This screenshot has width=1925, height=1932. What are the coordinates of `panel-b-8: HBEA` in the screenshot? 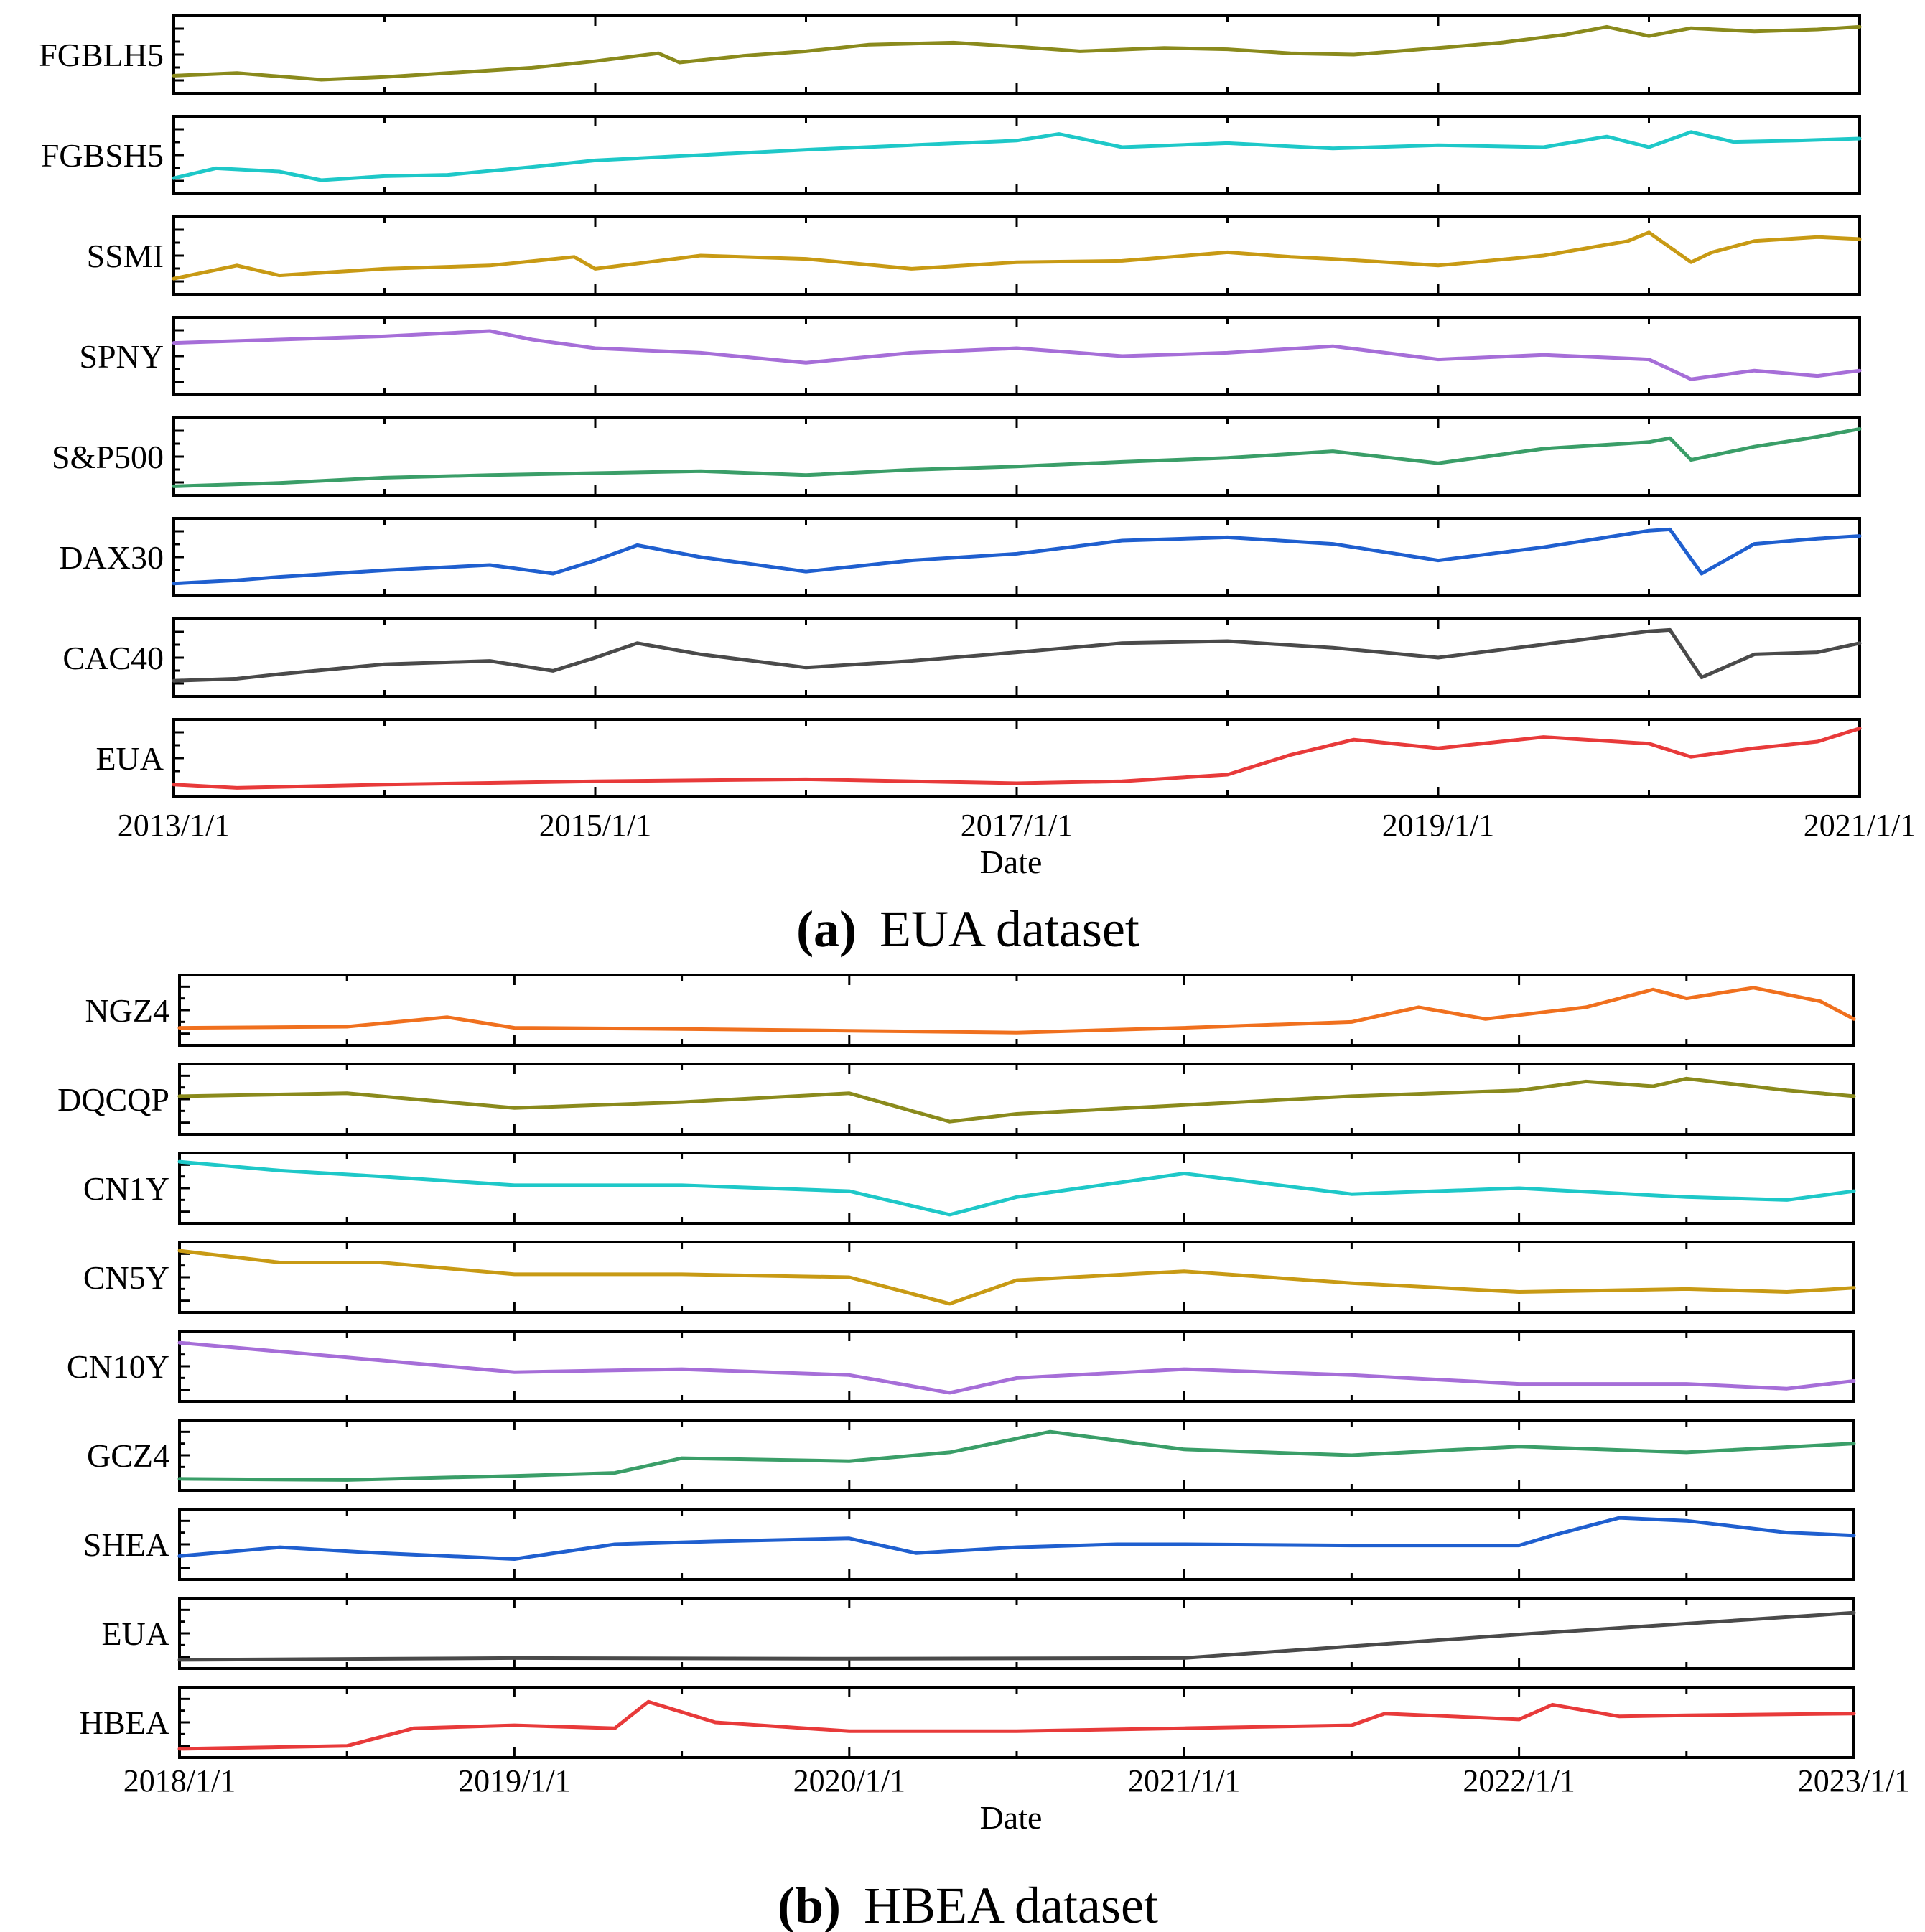 It's located at (968, 1722).